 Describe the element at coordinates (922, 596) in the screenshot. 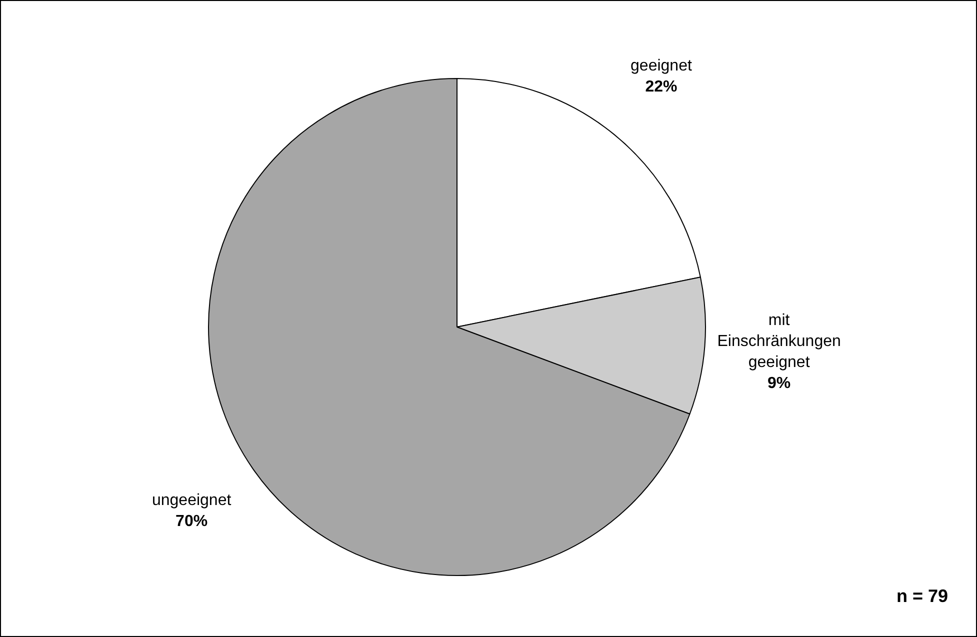

I see `text: n = 79` at that location.